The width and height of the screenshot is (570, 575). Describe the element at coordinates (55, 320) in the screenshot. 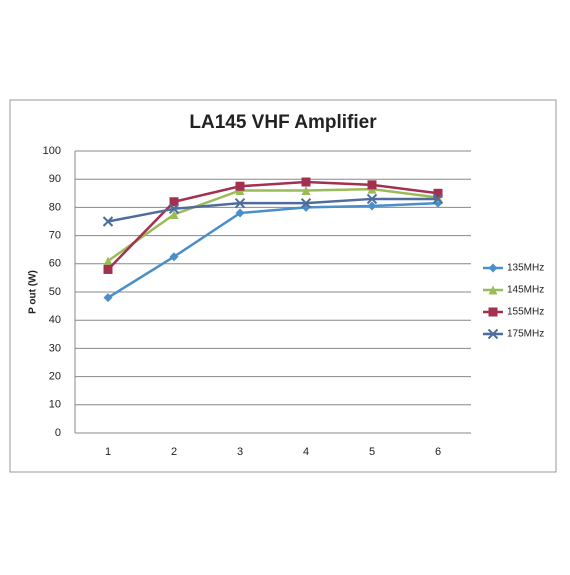

I see `y-tick-label: 40` at that location.